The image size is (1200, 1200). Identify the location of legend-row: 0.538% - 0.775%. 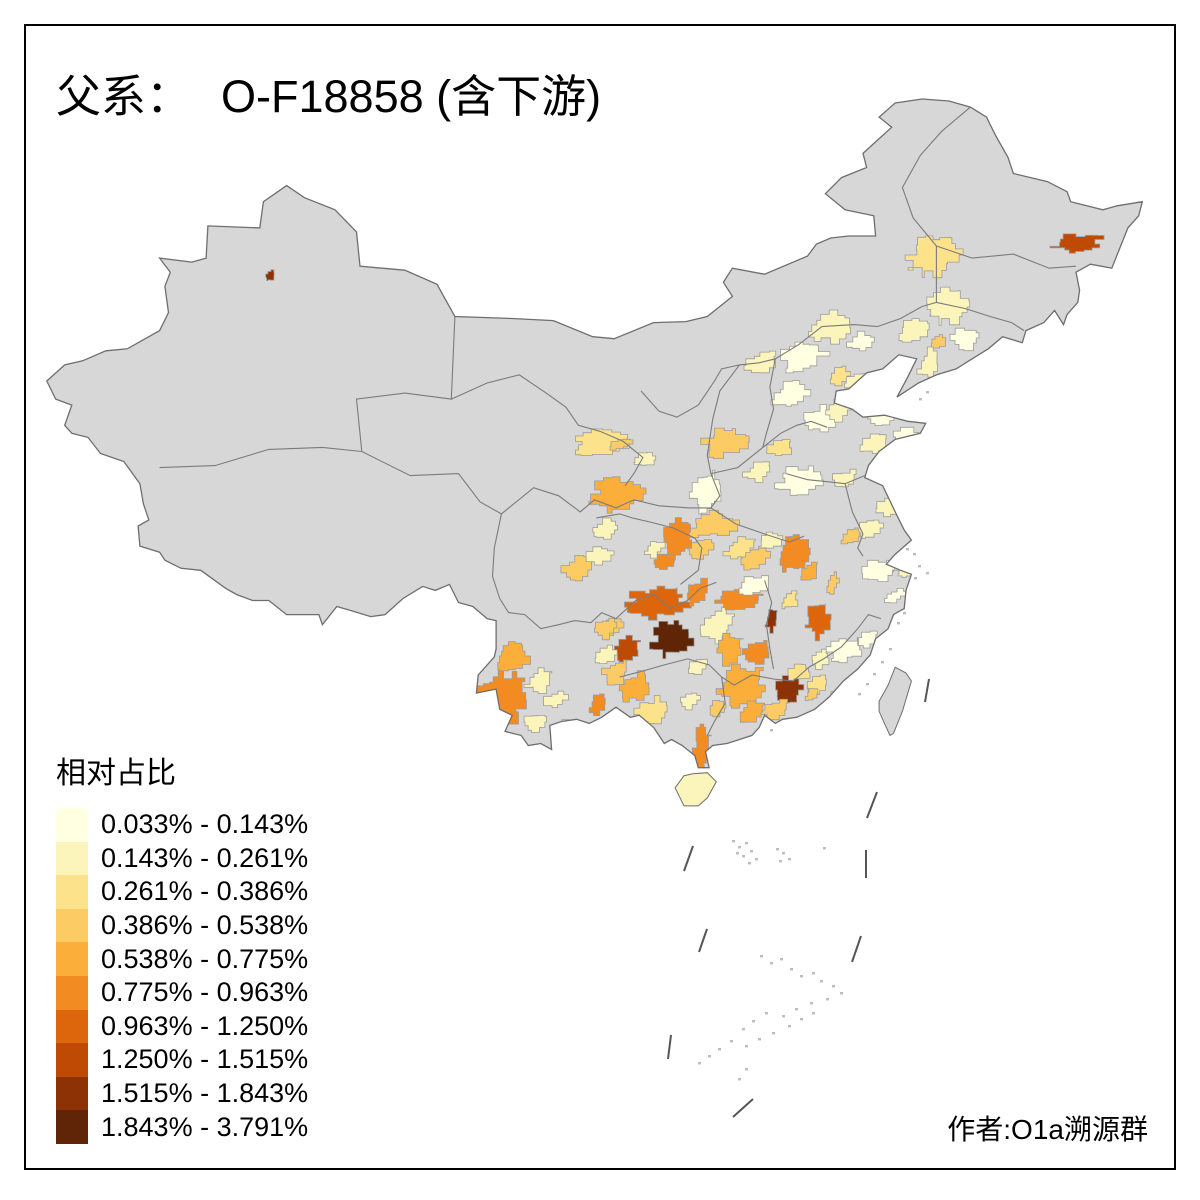
(182, 959).